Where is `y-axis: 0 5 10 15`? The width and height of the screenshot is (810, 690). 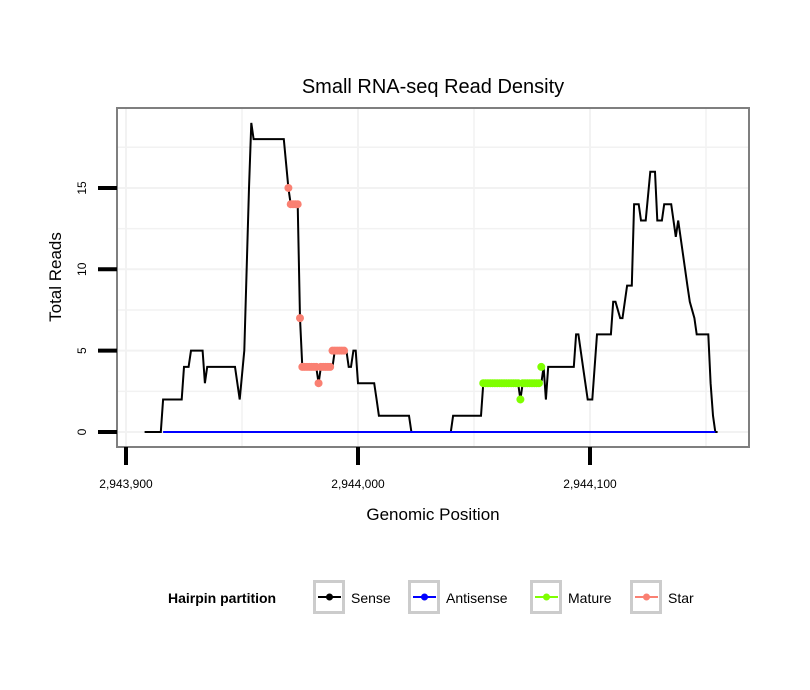 y-axis: 0 5 10 15 is located at coordinates (96, 308).